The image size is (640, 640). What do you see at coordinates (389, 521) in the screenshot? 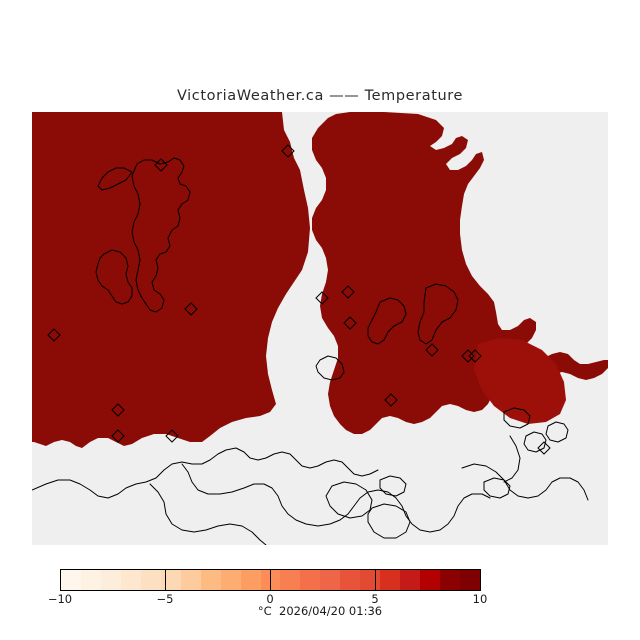
I see `coastline-south-island-b` at bounding box center [389, 521].